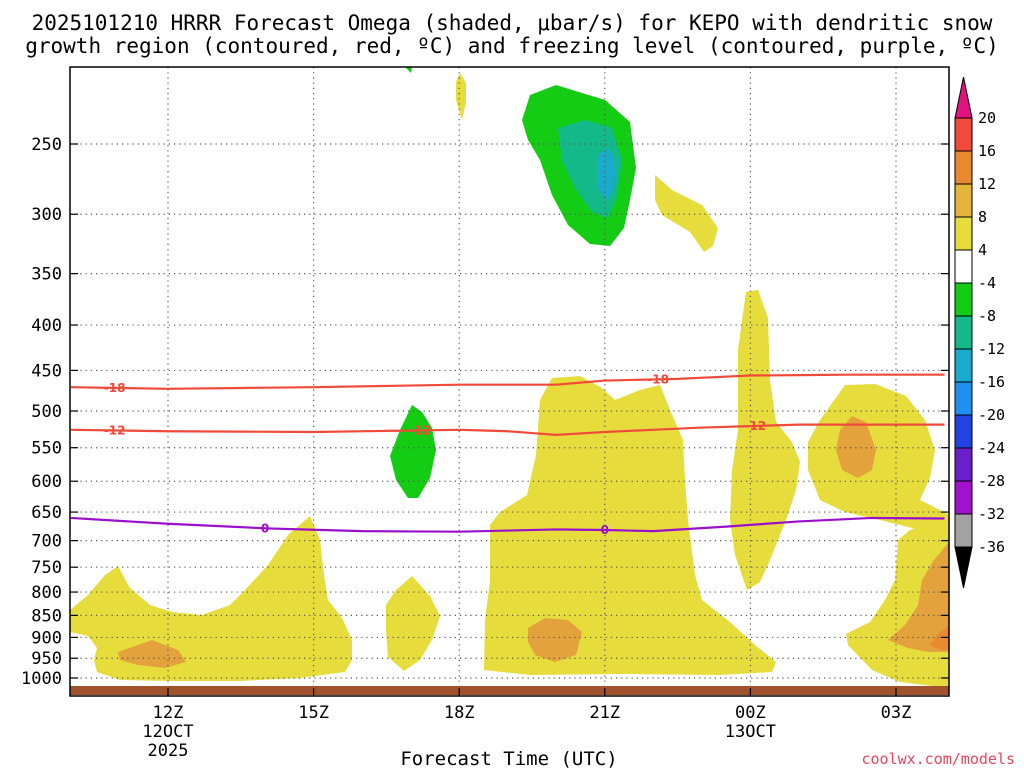 The height and width of the screenshot is (768, 1024). What do you see at coordinates (46, 513) in the screenshot?
I see `y-tick-label-650: 650` at bounding box center [46, 513].